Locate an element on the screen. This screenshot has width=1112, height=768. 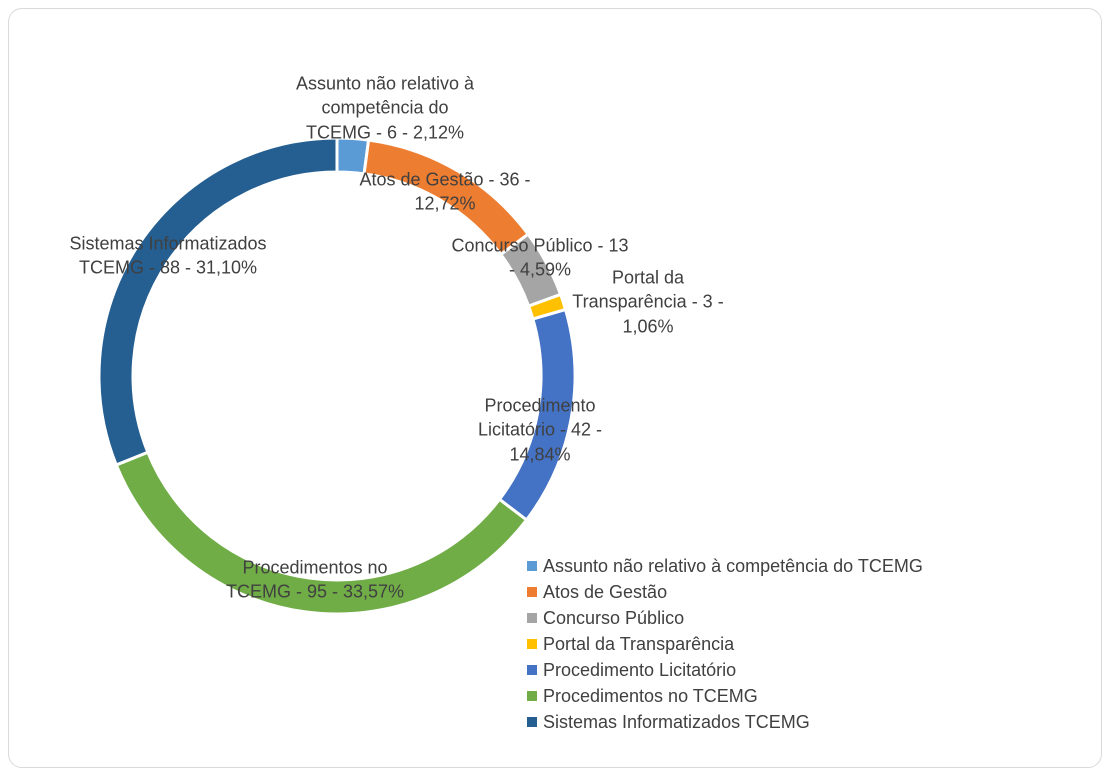
legend-label: Procedimento Licitatório is located at coordinates (640, 670).